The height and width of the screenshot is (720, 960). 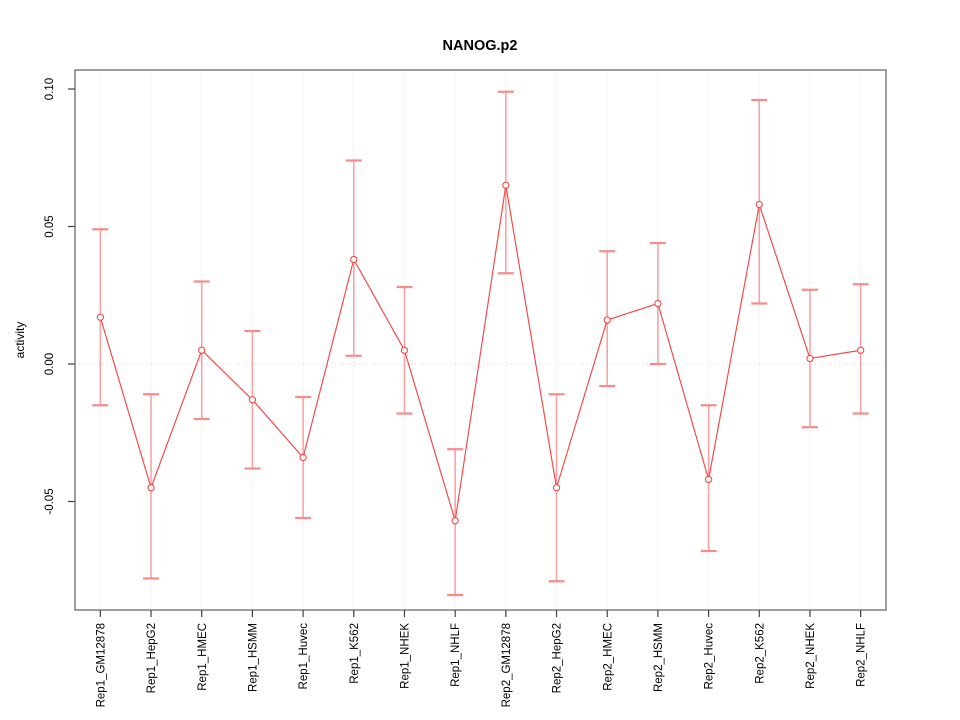 What do you see at coordinates (760, 653) in the screenshot?
I see `x-tick-label: Rep2_K562` at bounding box center [760, 653].